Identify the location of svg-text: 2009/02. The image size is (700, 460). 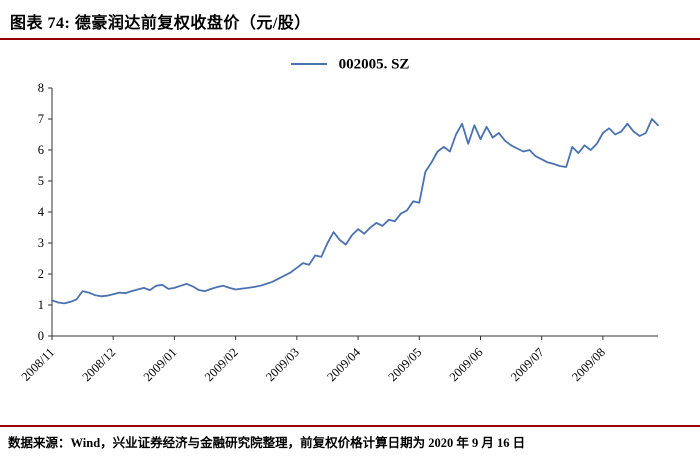
(221, 364).